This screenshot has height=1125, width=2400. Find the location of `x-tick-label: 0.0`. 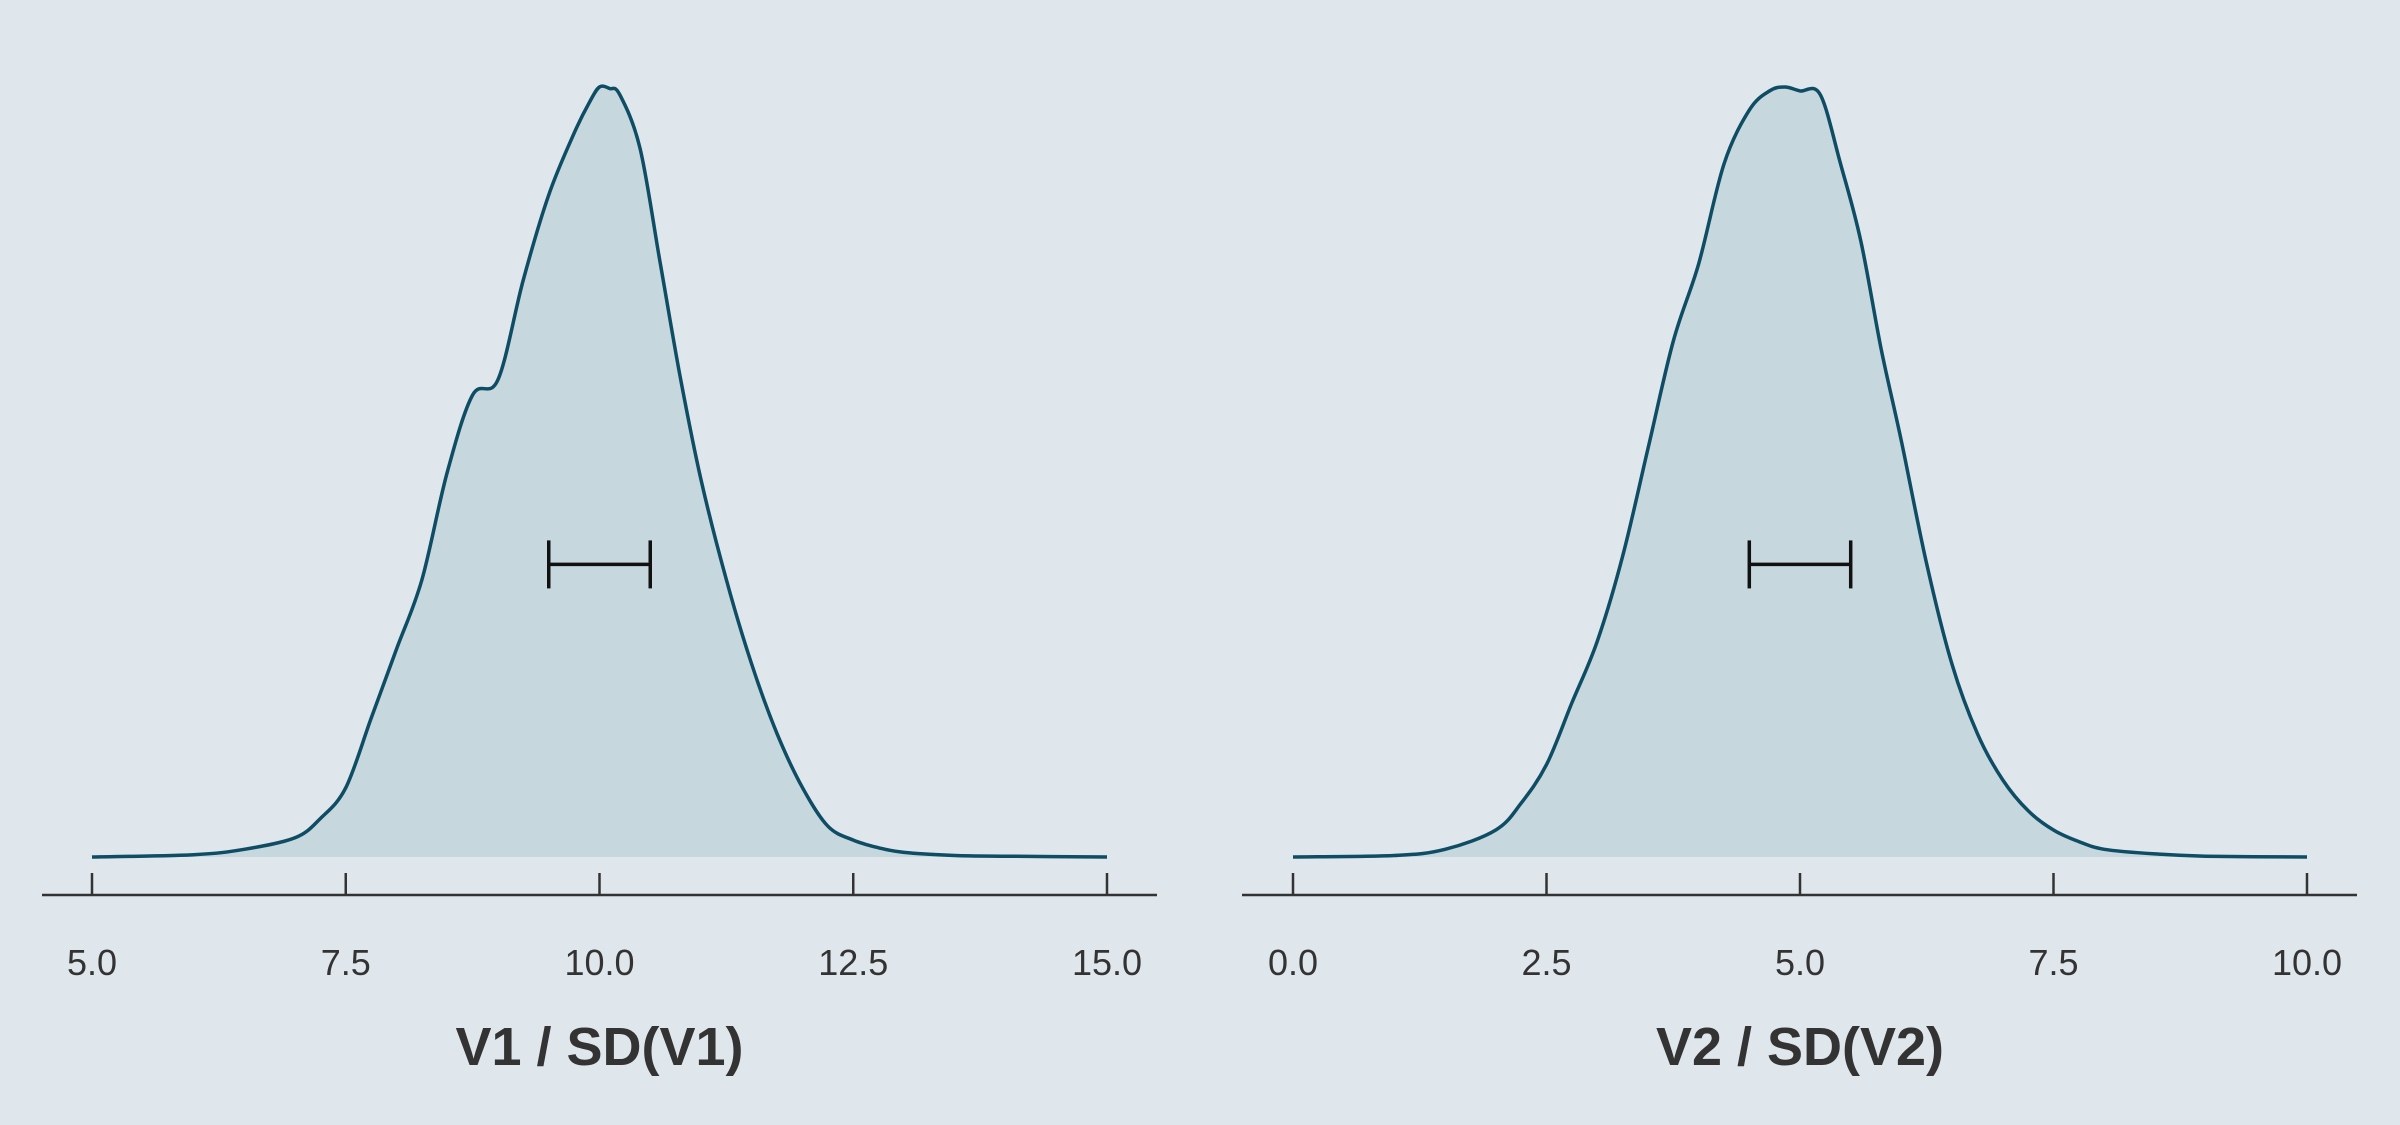

x-tick-label: 0.0 is located at coordinates (1293, 962).